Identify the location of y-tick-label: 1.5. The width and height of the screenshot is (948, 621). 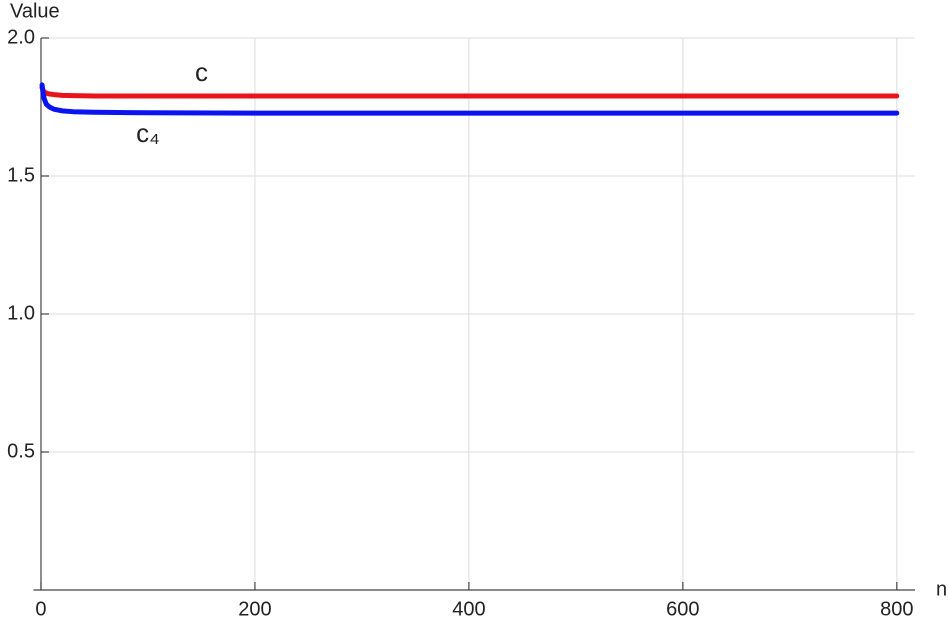
(21, 175).